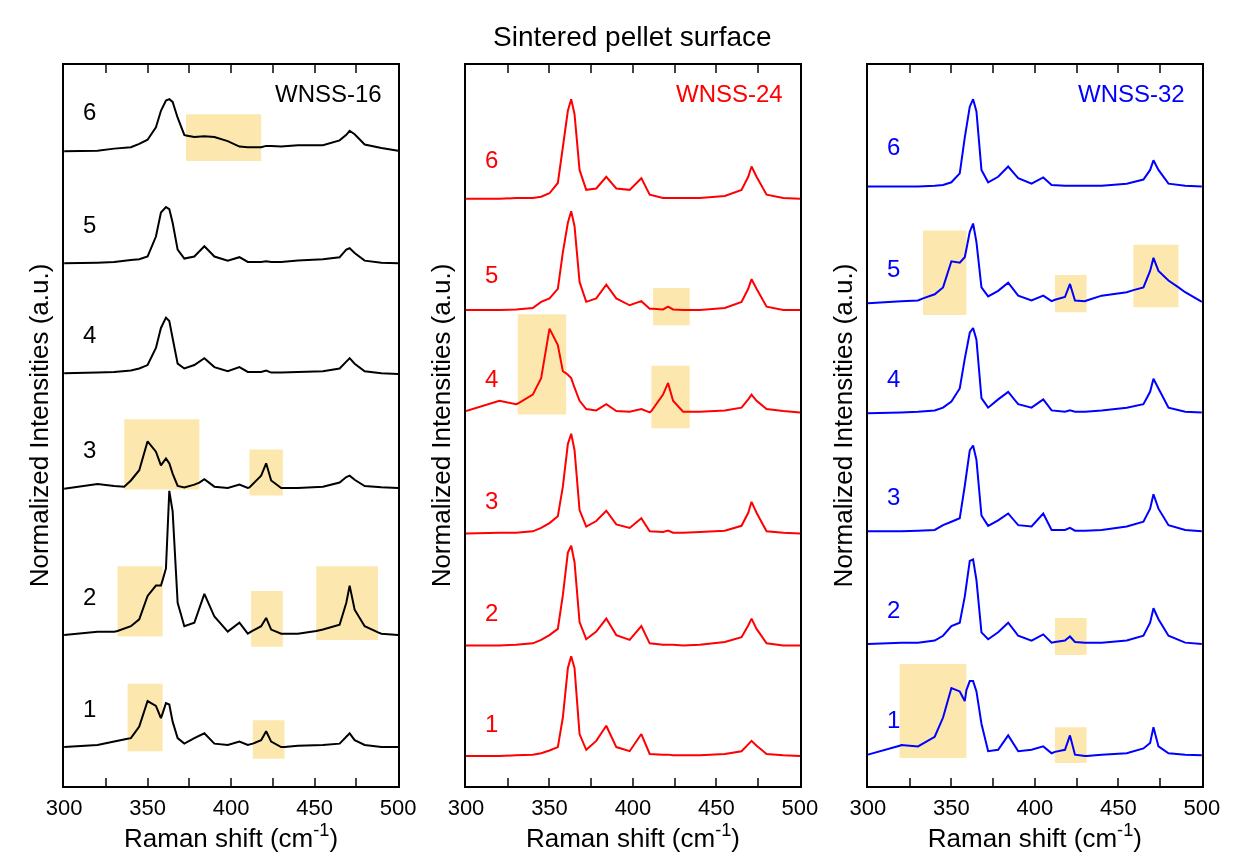  I want to click on annotation: WNSS-32, so click(1131, 93).